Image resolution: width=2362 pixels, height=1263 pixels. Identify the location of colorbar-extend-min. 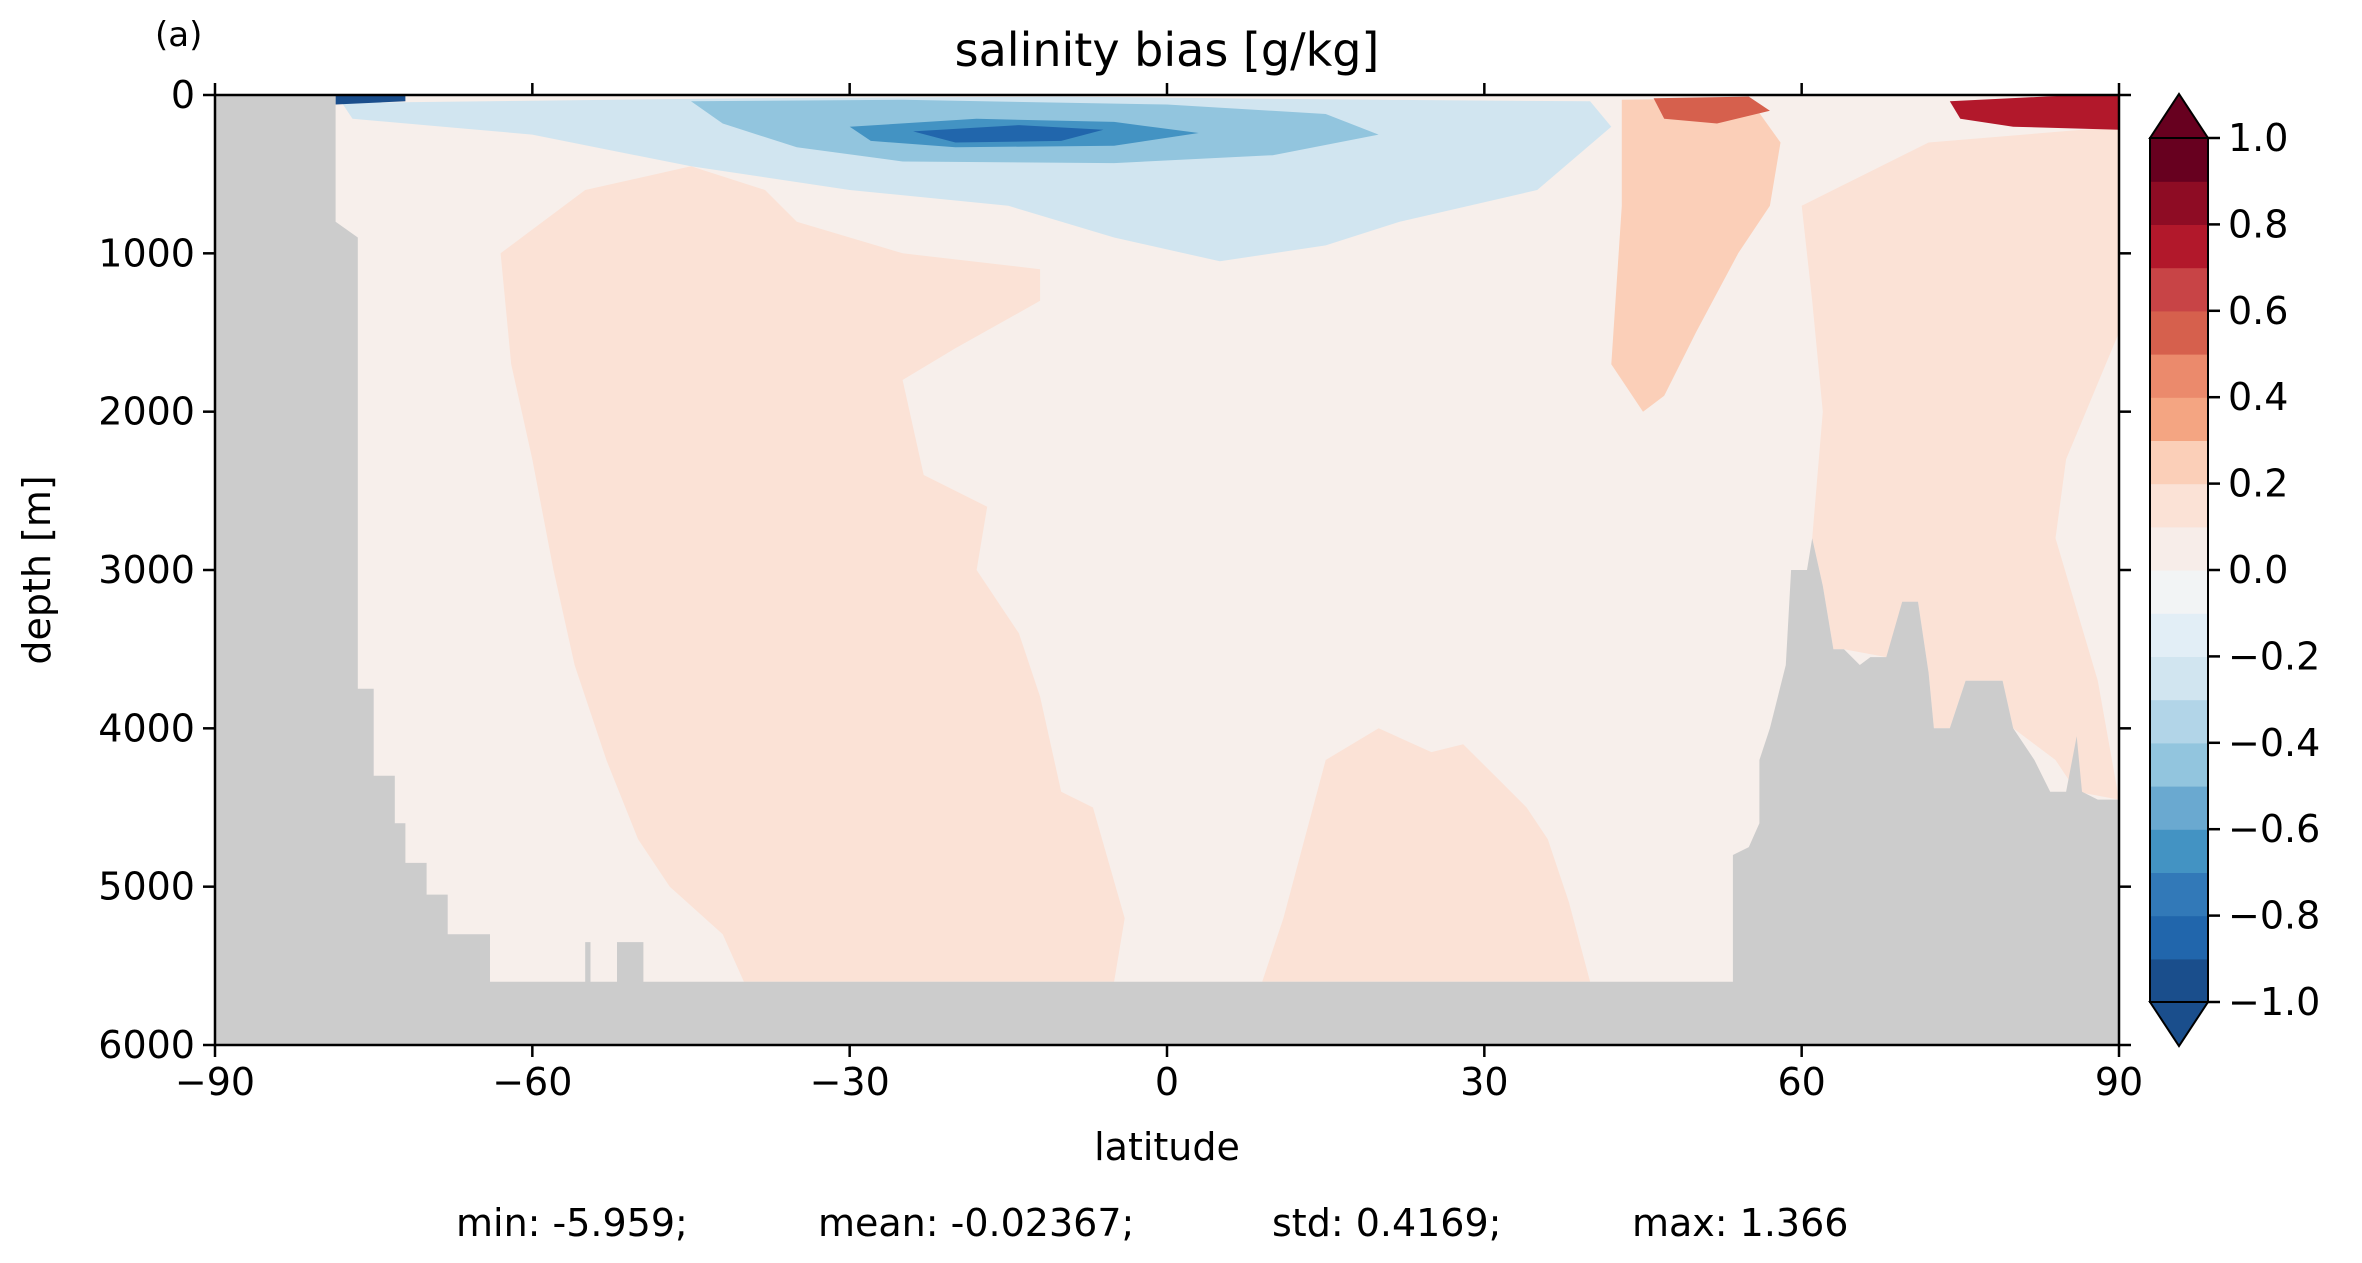
(2179, 1024).